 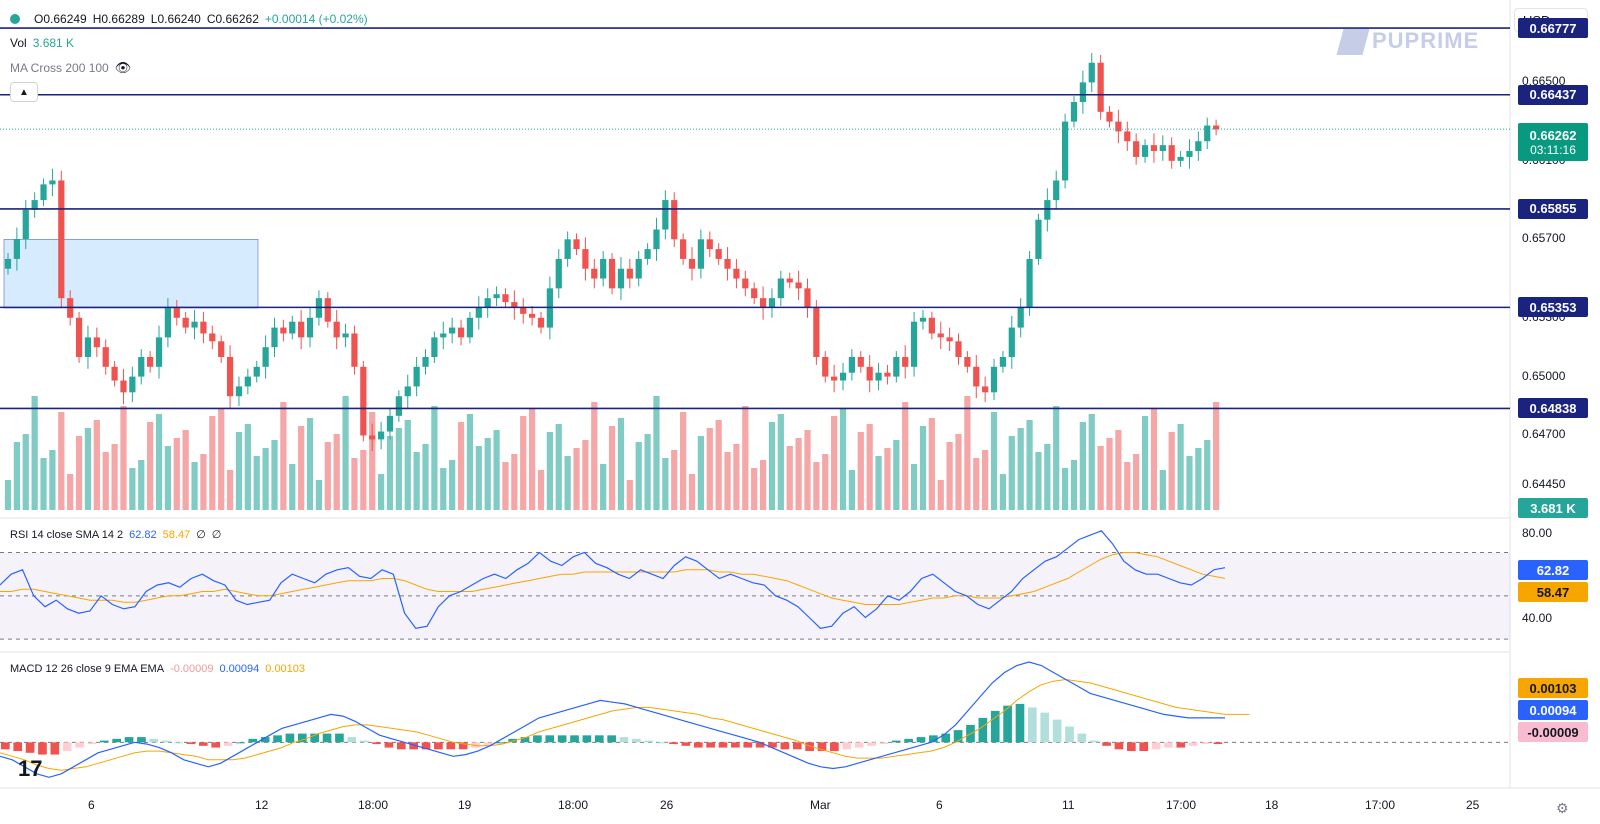 I want to click on time-tick: 18, so click(x=1272, y=805).